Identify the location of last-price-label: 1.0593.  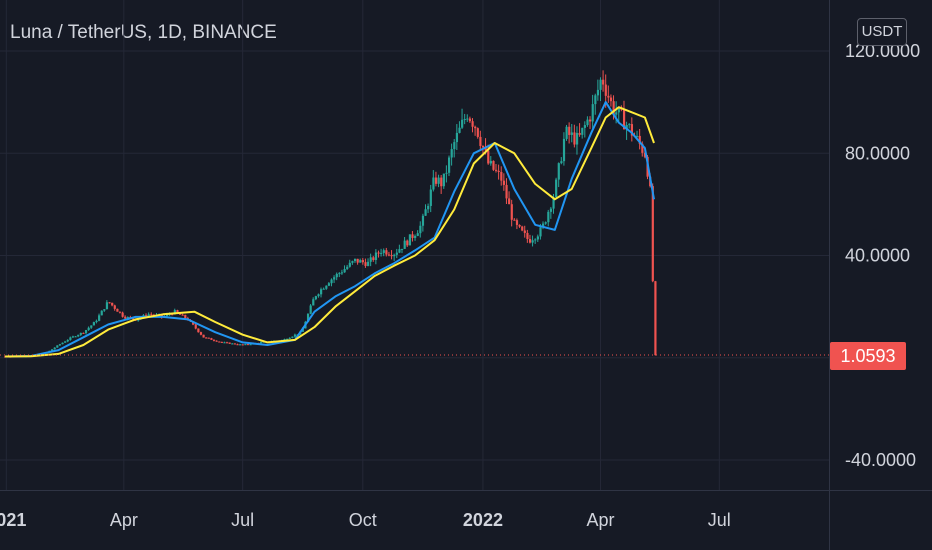
(868, 356).